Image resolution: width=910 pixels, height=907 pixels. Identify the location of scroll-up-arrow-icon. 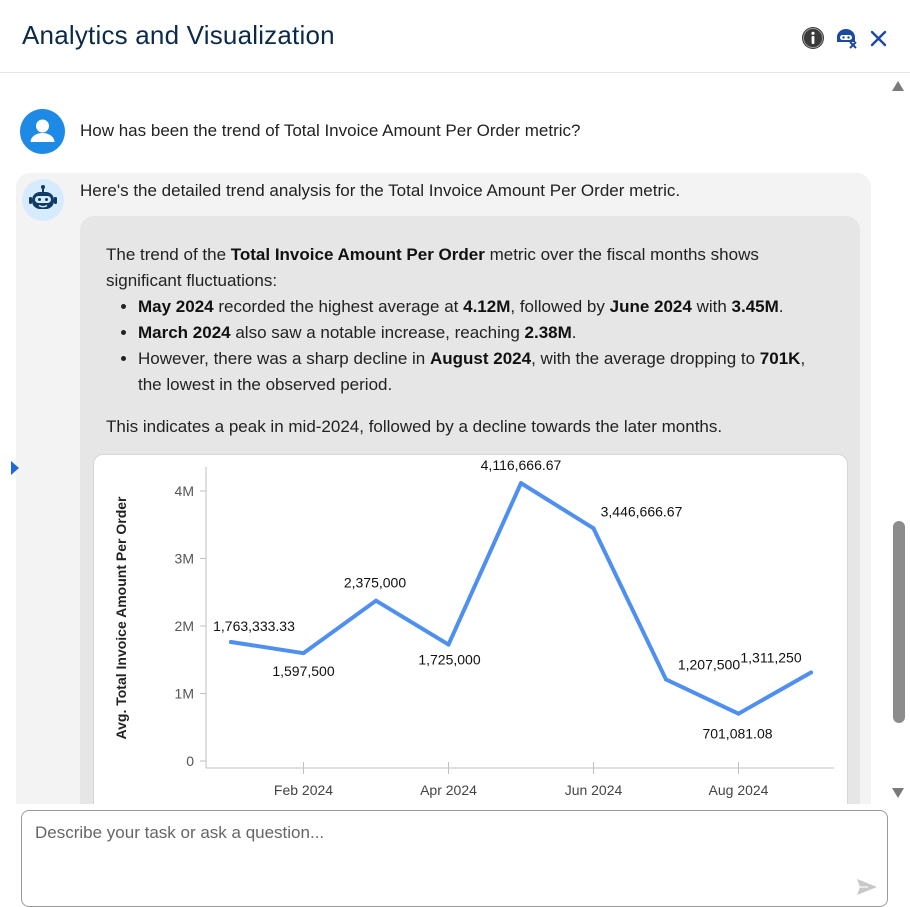
(898, 86).